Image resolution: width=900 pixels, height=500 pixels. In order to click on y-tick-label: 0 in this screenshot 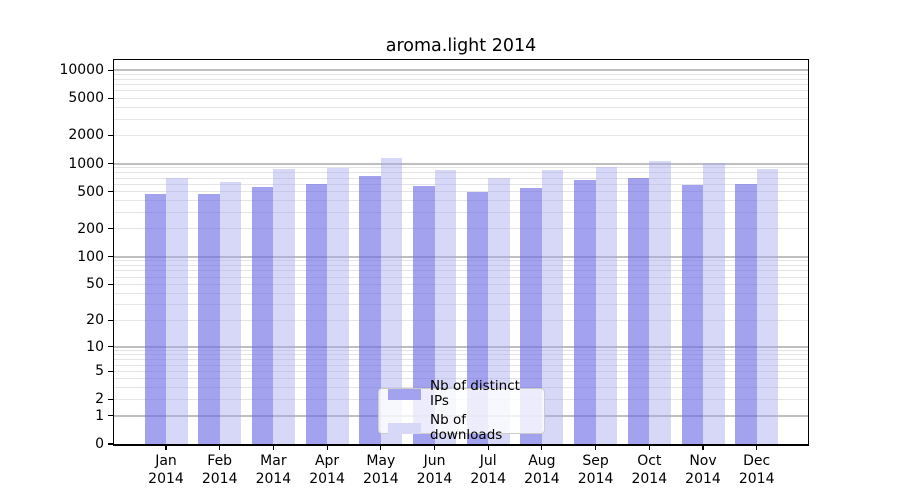, I will do `click(99, 444)`.